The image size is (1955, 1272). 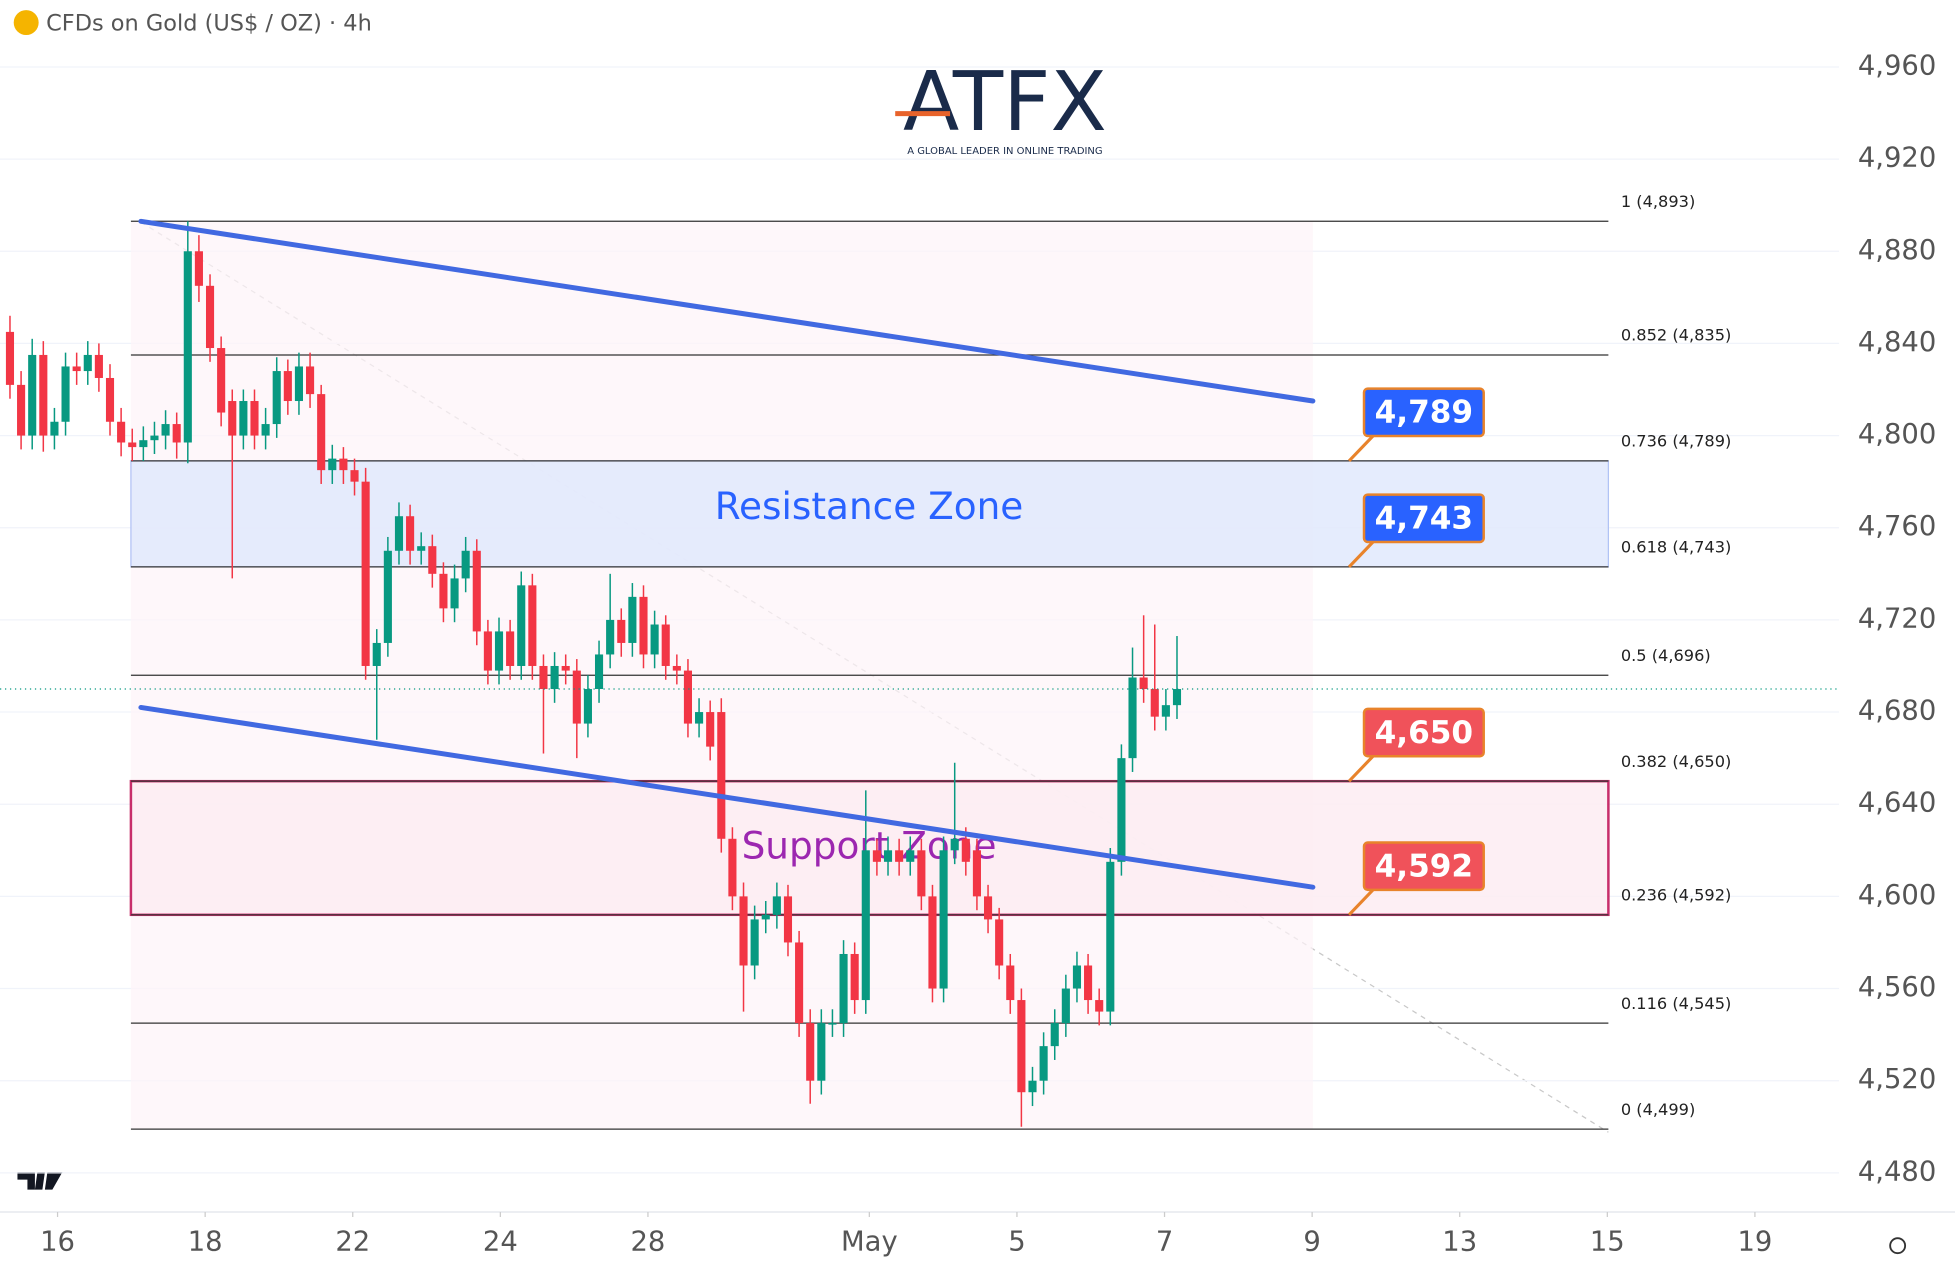 What do you see at coordinates (1311, 1242) in the screenshot?
I see `x-tick-label: 9` at bounding box center [1311, 1242].